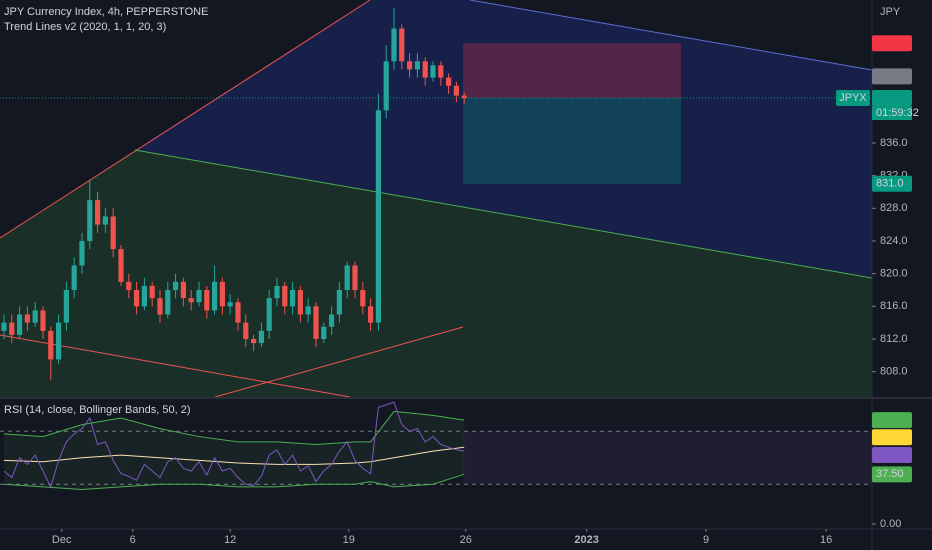 This screenshot has height=550, width=932. What do you see at coordinates (894, 143) in the screenshot?
I see `y-tick-label: 836.0` at bounding box center [894, 143].